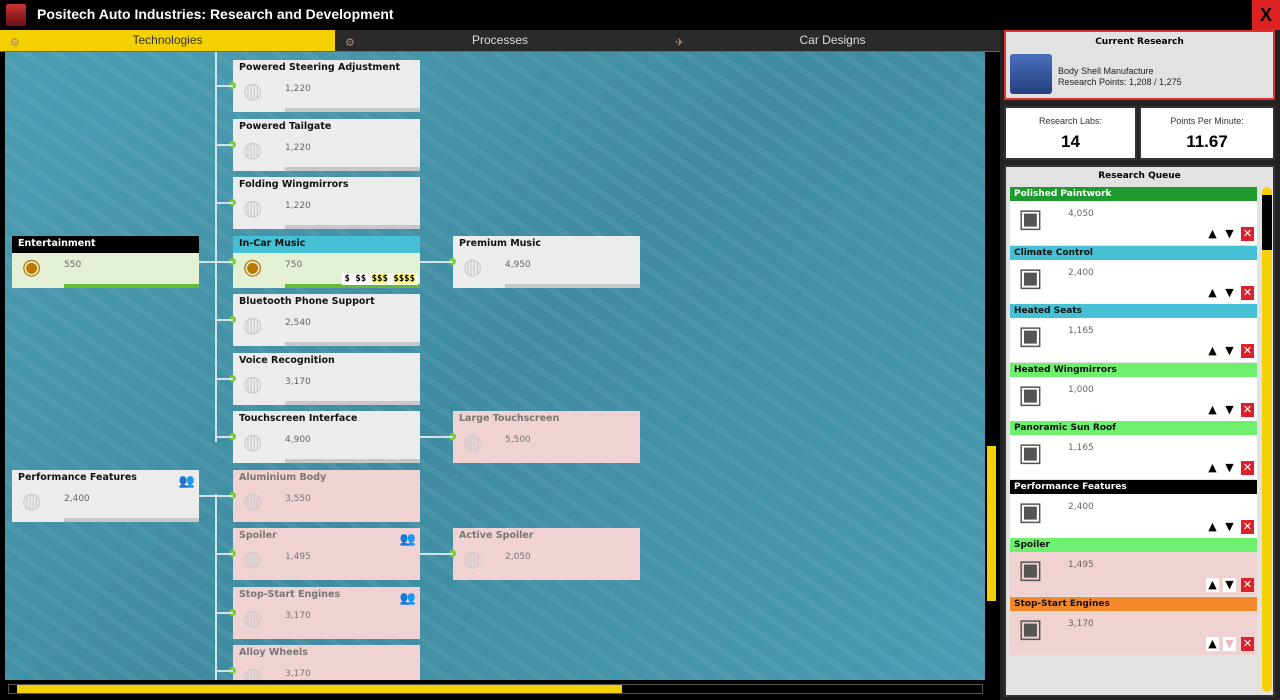  What do you see at coordinates (473, 442) in the screenshot?
I see `screen-icon: ◍` at bounding box center [473, 442].